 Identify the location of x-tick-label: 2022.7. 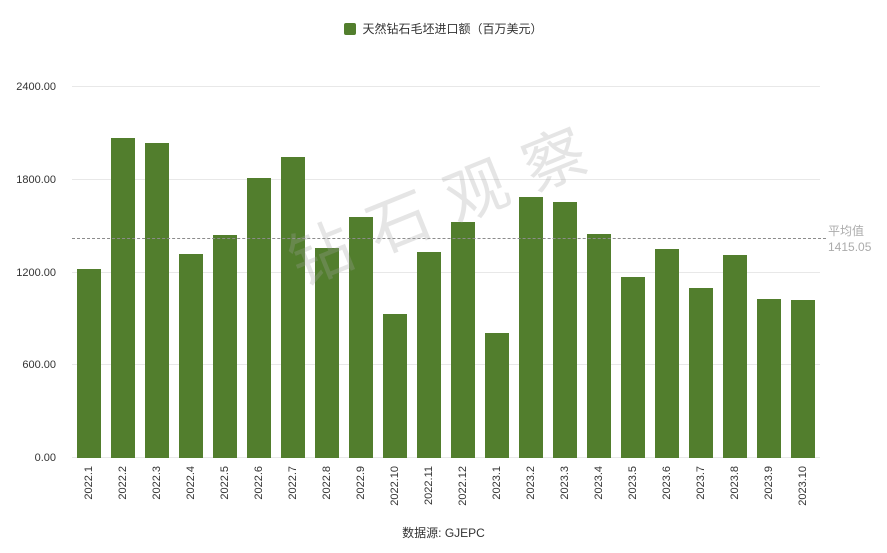
(293, 483).